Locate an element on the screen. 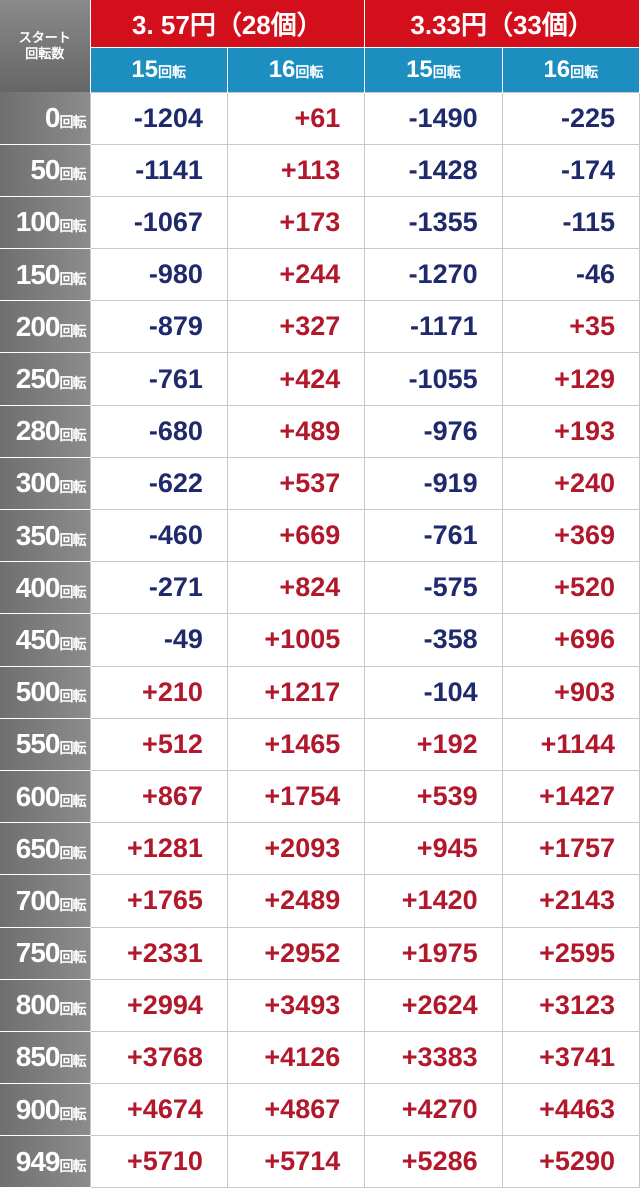 The width and height of the screenshot is (640, 1189). row-number: 700 is located at coordinates (38, 900).